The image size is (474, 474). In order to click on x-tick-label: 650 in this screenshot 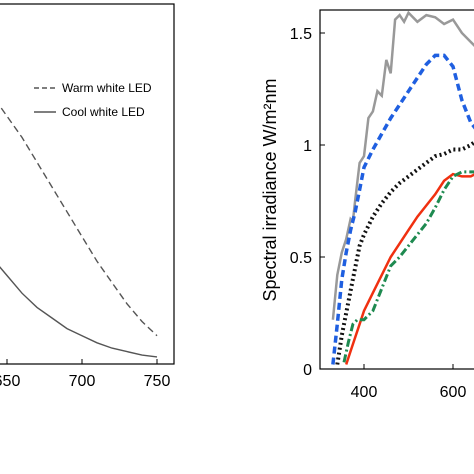, I will do `click(10, 381)`.